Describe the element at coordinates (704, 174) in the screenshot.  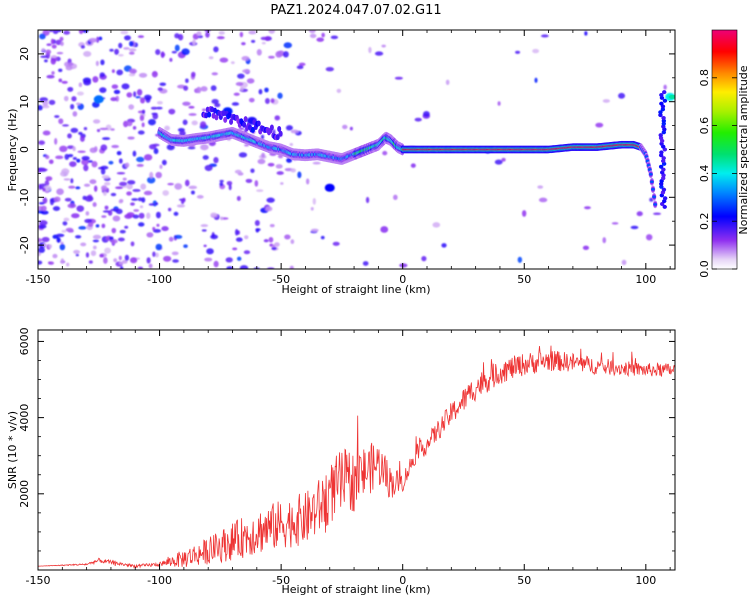
I see `colorbar-tick-label: 0.4` at that location.